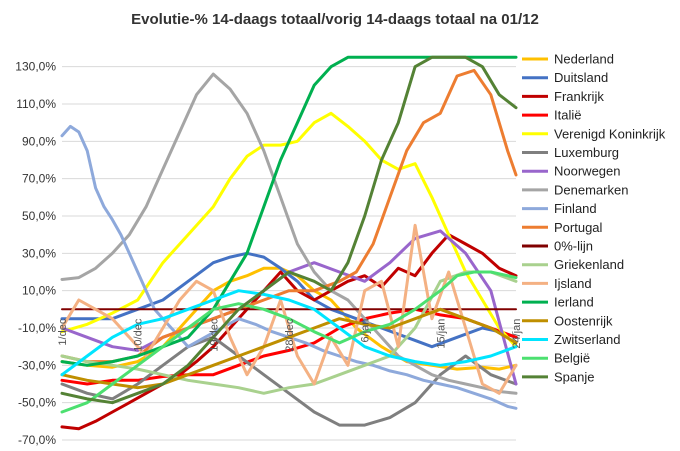 This screenshot has height=451, width=680. I want to click on y-tick-label: -10,0%, so click(37, 328).